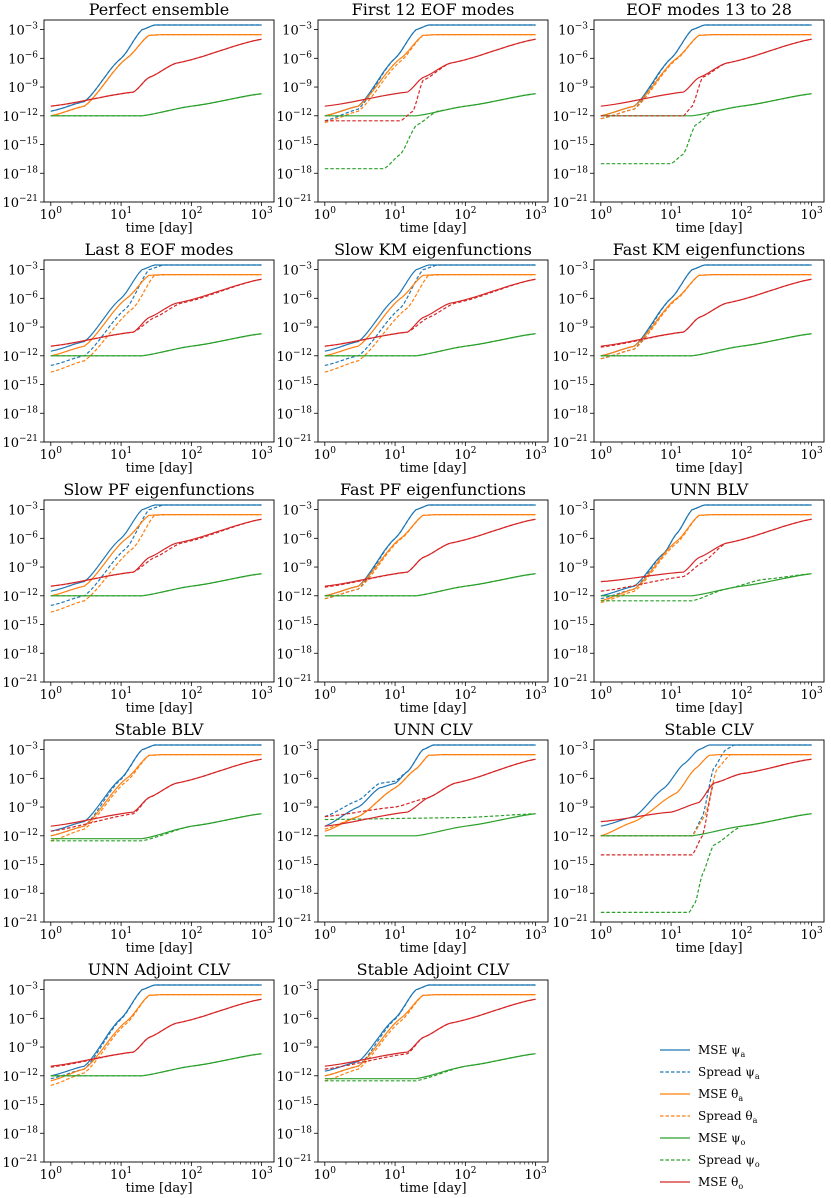 This screenshot has width=831, height=1198. Describe the element at coordinates (159, 969) in the screenshot. I see `panel-title: UNN Adjoint CLV` at that location.